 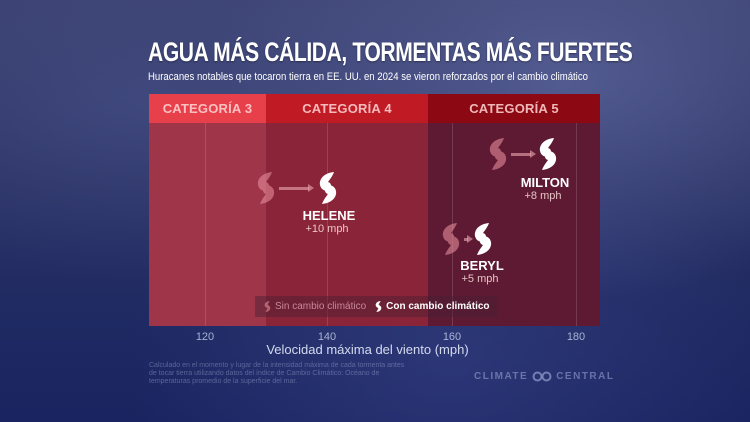 What do you see at coordinates (438, 306) in the screenshot?
I see `legend-label-with: Con cambio climático` at bounding box center [438, 306].